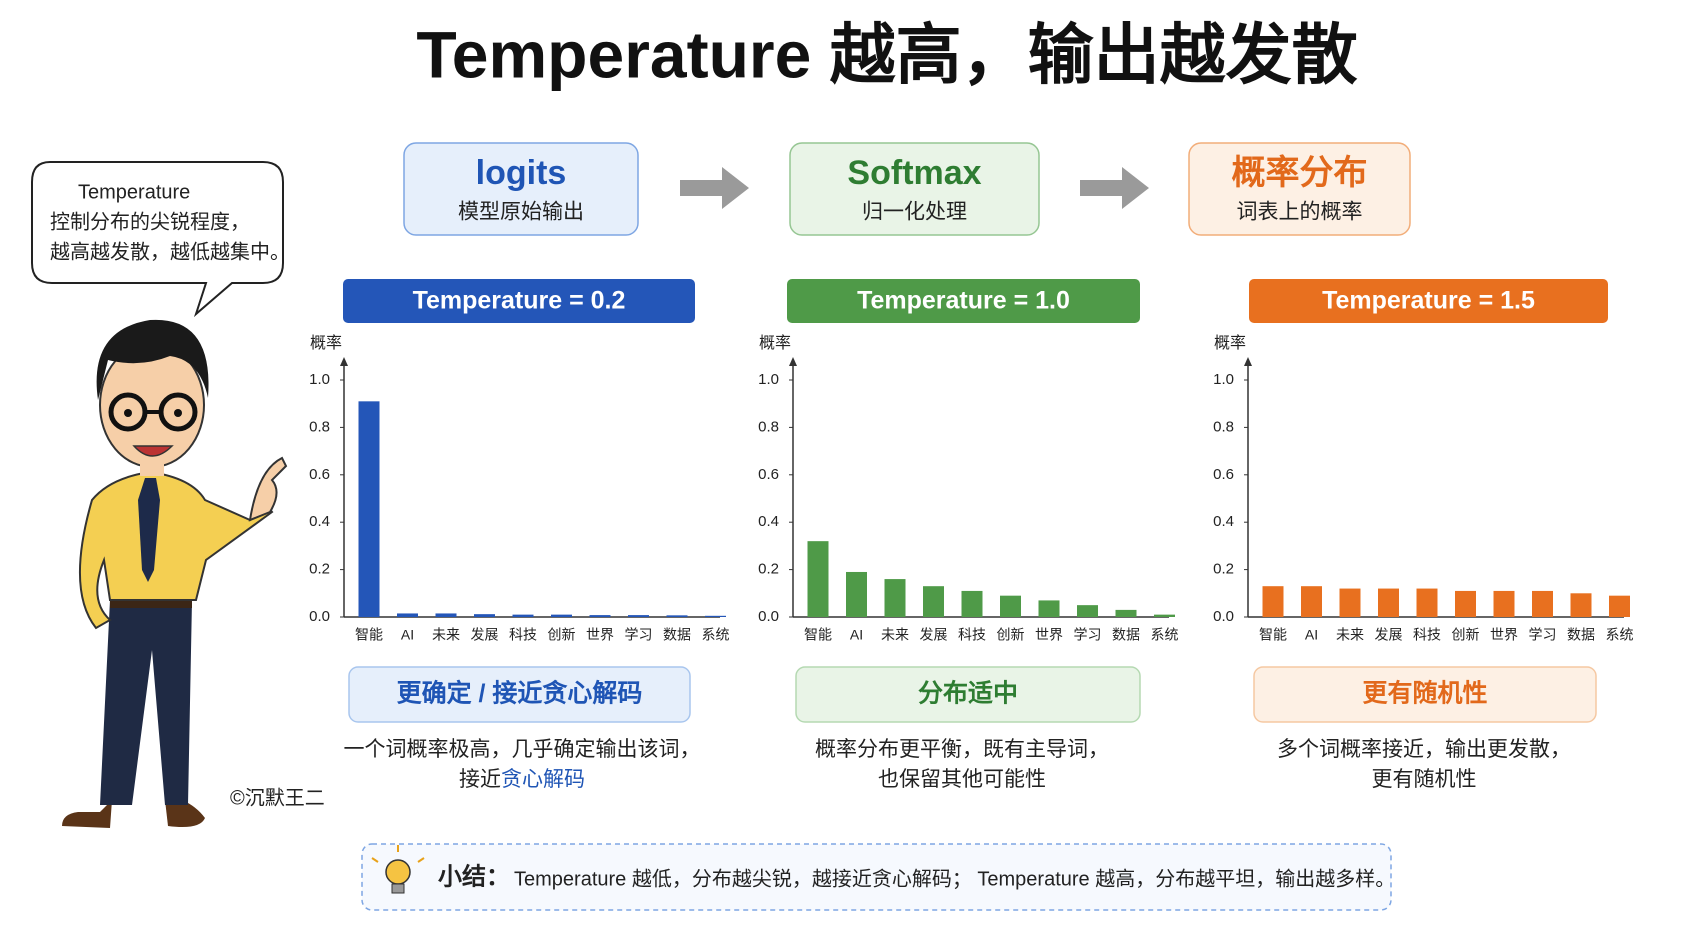 The width and height of the screenshot is (1693, 929). I want to click on description-segment: 贪心解码, so click(543, 779).